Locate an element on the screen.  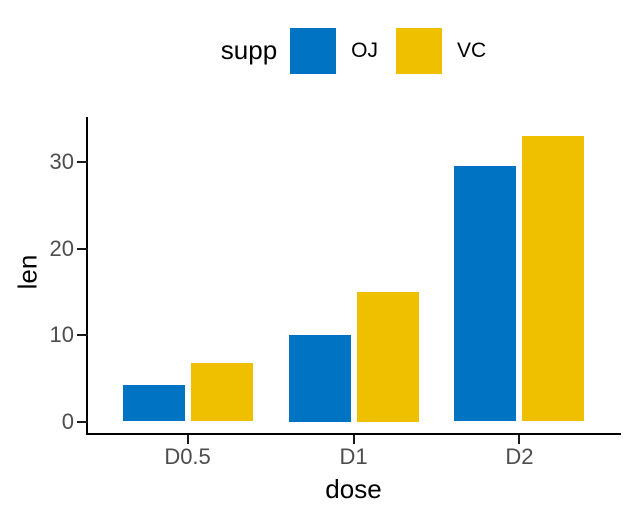
legend-title: supp is located at coordinates (249, 50).